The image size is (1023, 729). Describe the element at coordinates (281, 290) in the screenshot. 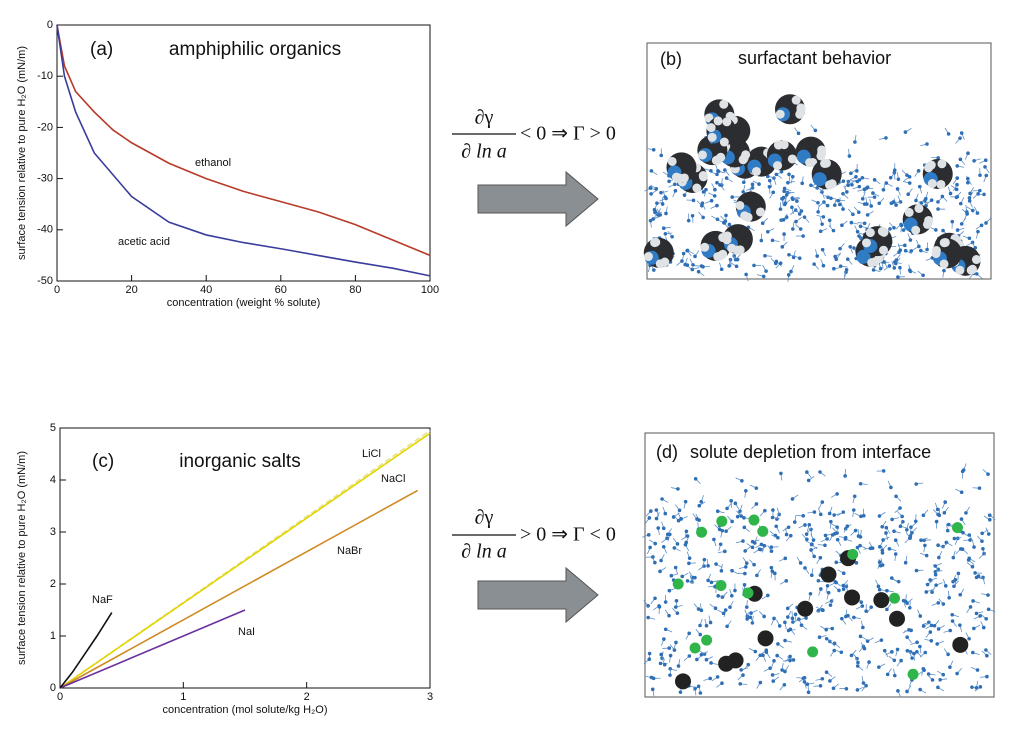

I see `x-tick-label: 60` at that location.